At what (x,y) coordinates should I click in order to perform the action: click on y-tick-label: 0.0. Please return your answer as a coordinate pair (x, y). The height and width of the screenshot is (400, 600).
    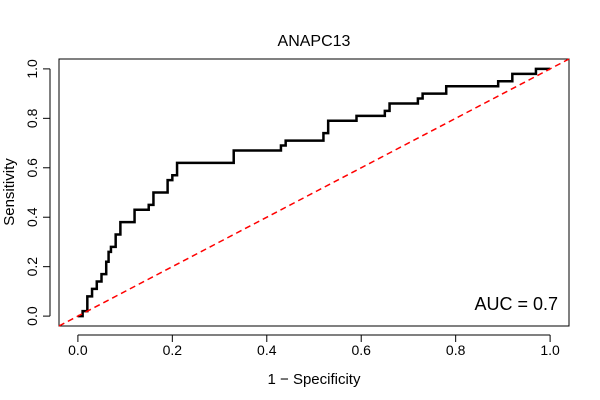
    Looking at the image, I should click on (32, 316).